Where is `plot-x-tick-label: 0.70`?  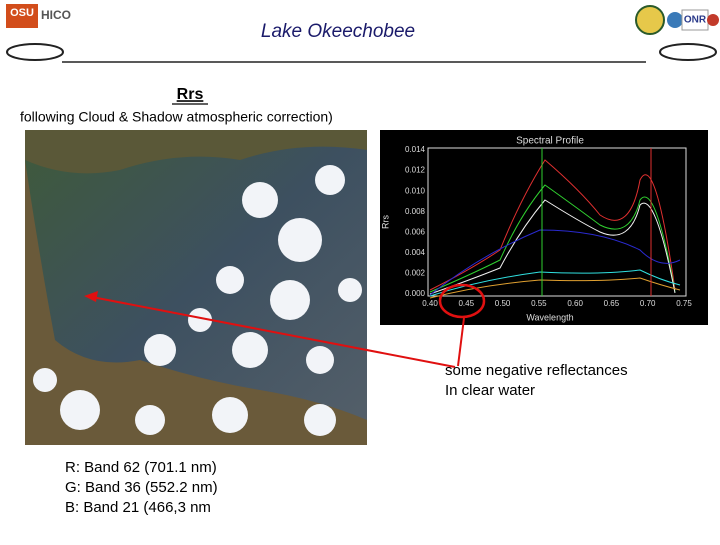 plot-x-tick-label: 0.70 is located at coordinates (648, 303).